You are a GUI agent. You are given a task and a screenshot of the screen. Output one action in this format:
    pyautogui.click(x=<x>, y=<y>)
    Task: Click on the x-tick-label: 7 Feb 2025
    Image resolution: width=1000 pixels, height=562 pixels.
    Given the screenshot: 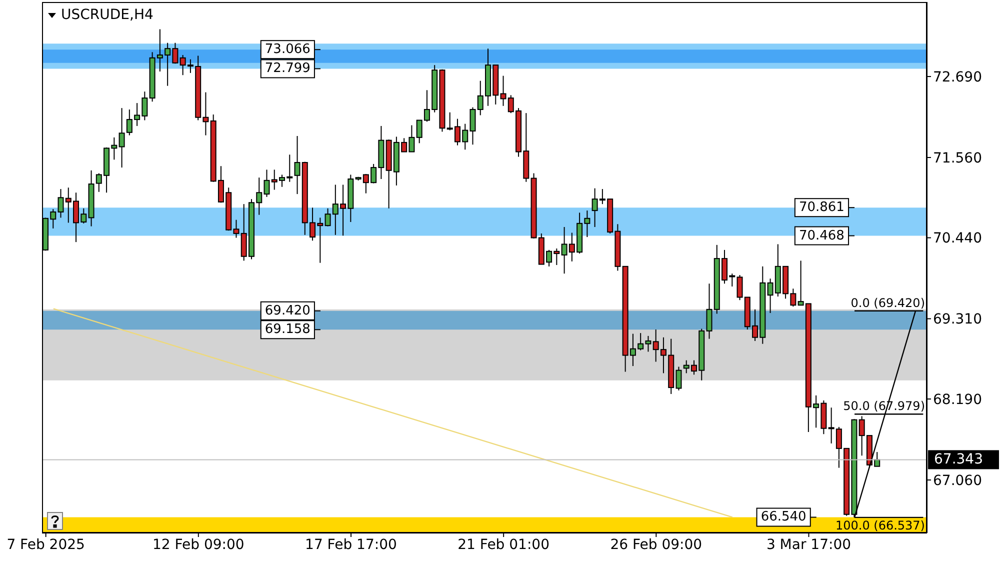 What is the action you would take?
    pyautogui.click(x=45, y=544)
    